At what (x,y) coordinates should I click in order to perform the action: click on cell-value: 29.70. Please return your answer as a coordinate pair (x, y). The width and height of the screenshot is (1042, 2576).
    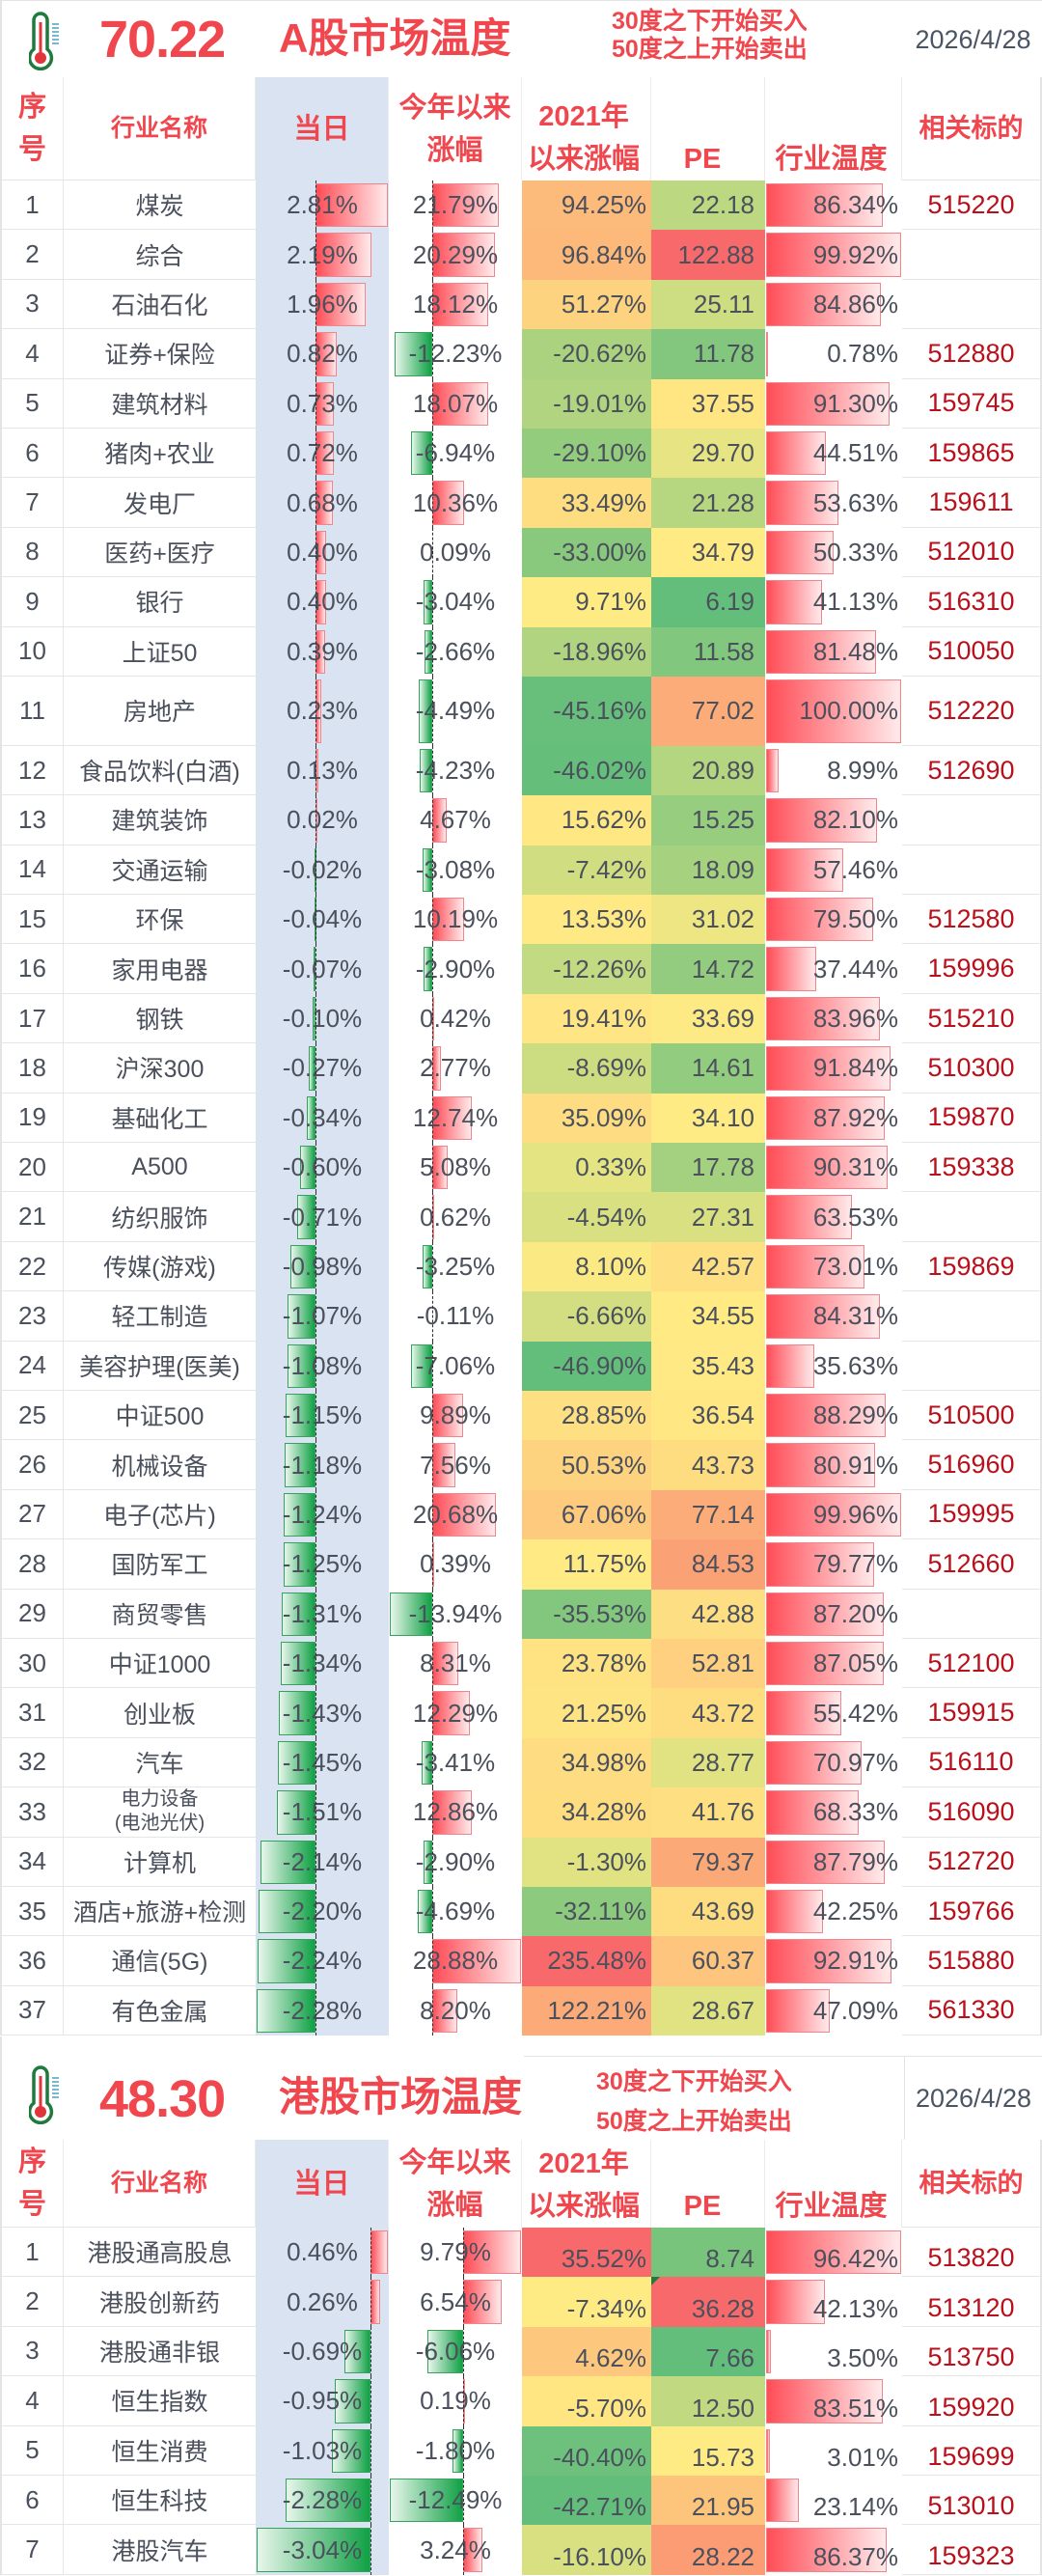
    Looking at the image, I should click on (722, 453).